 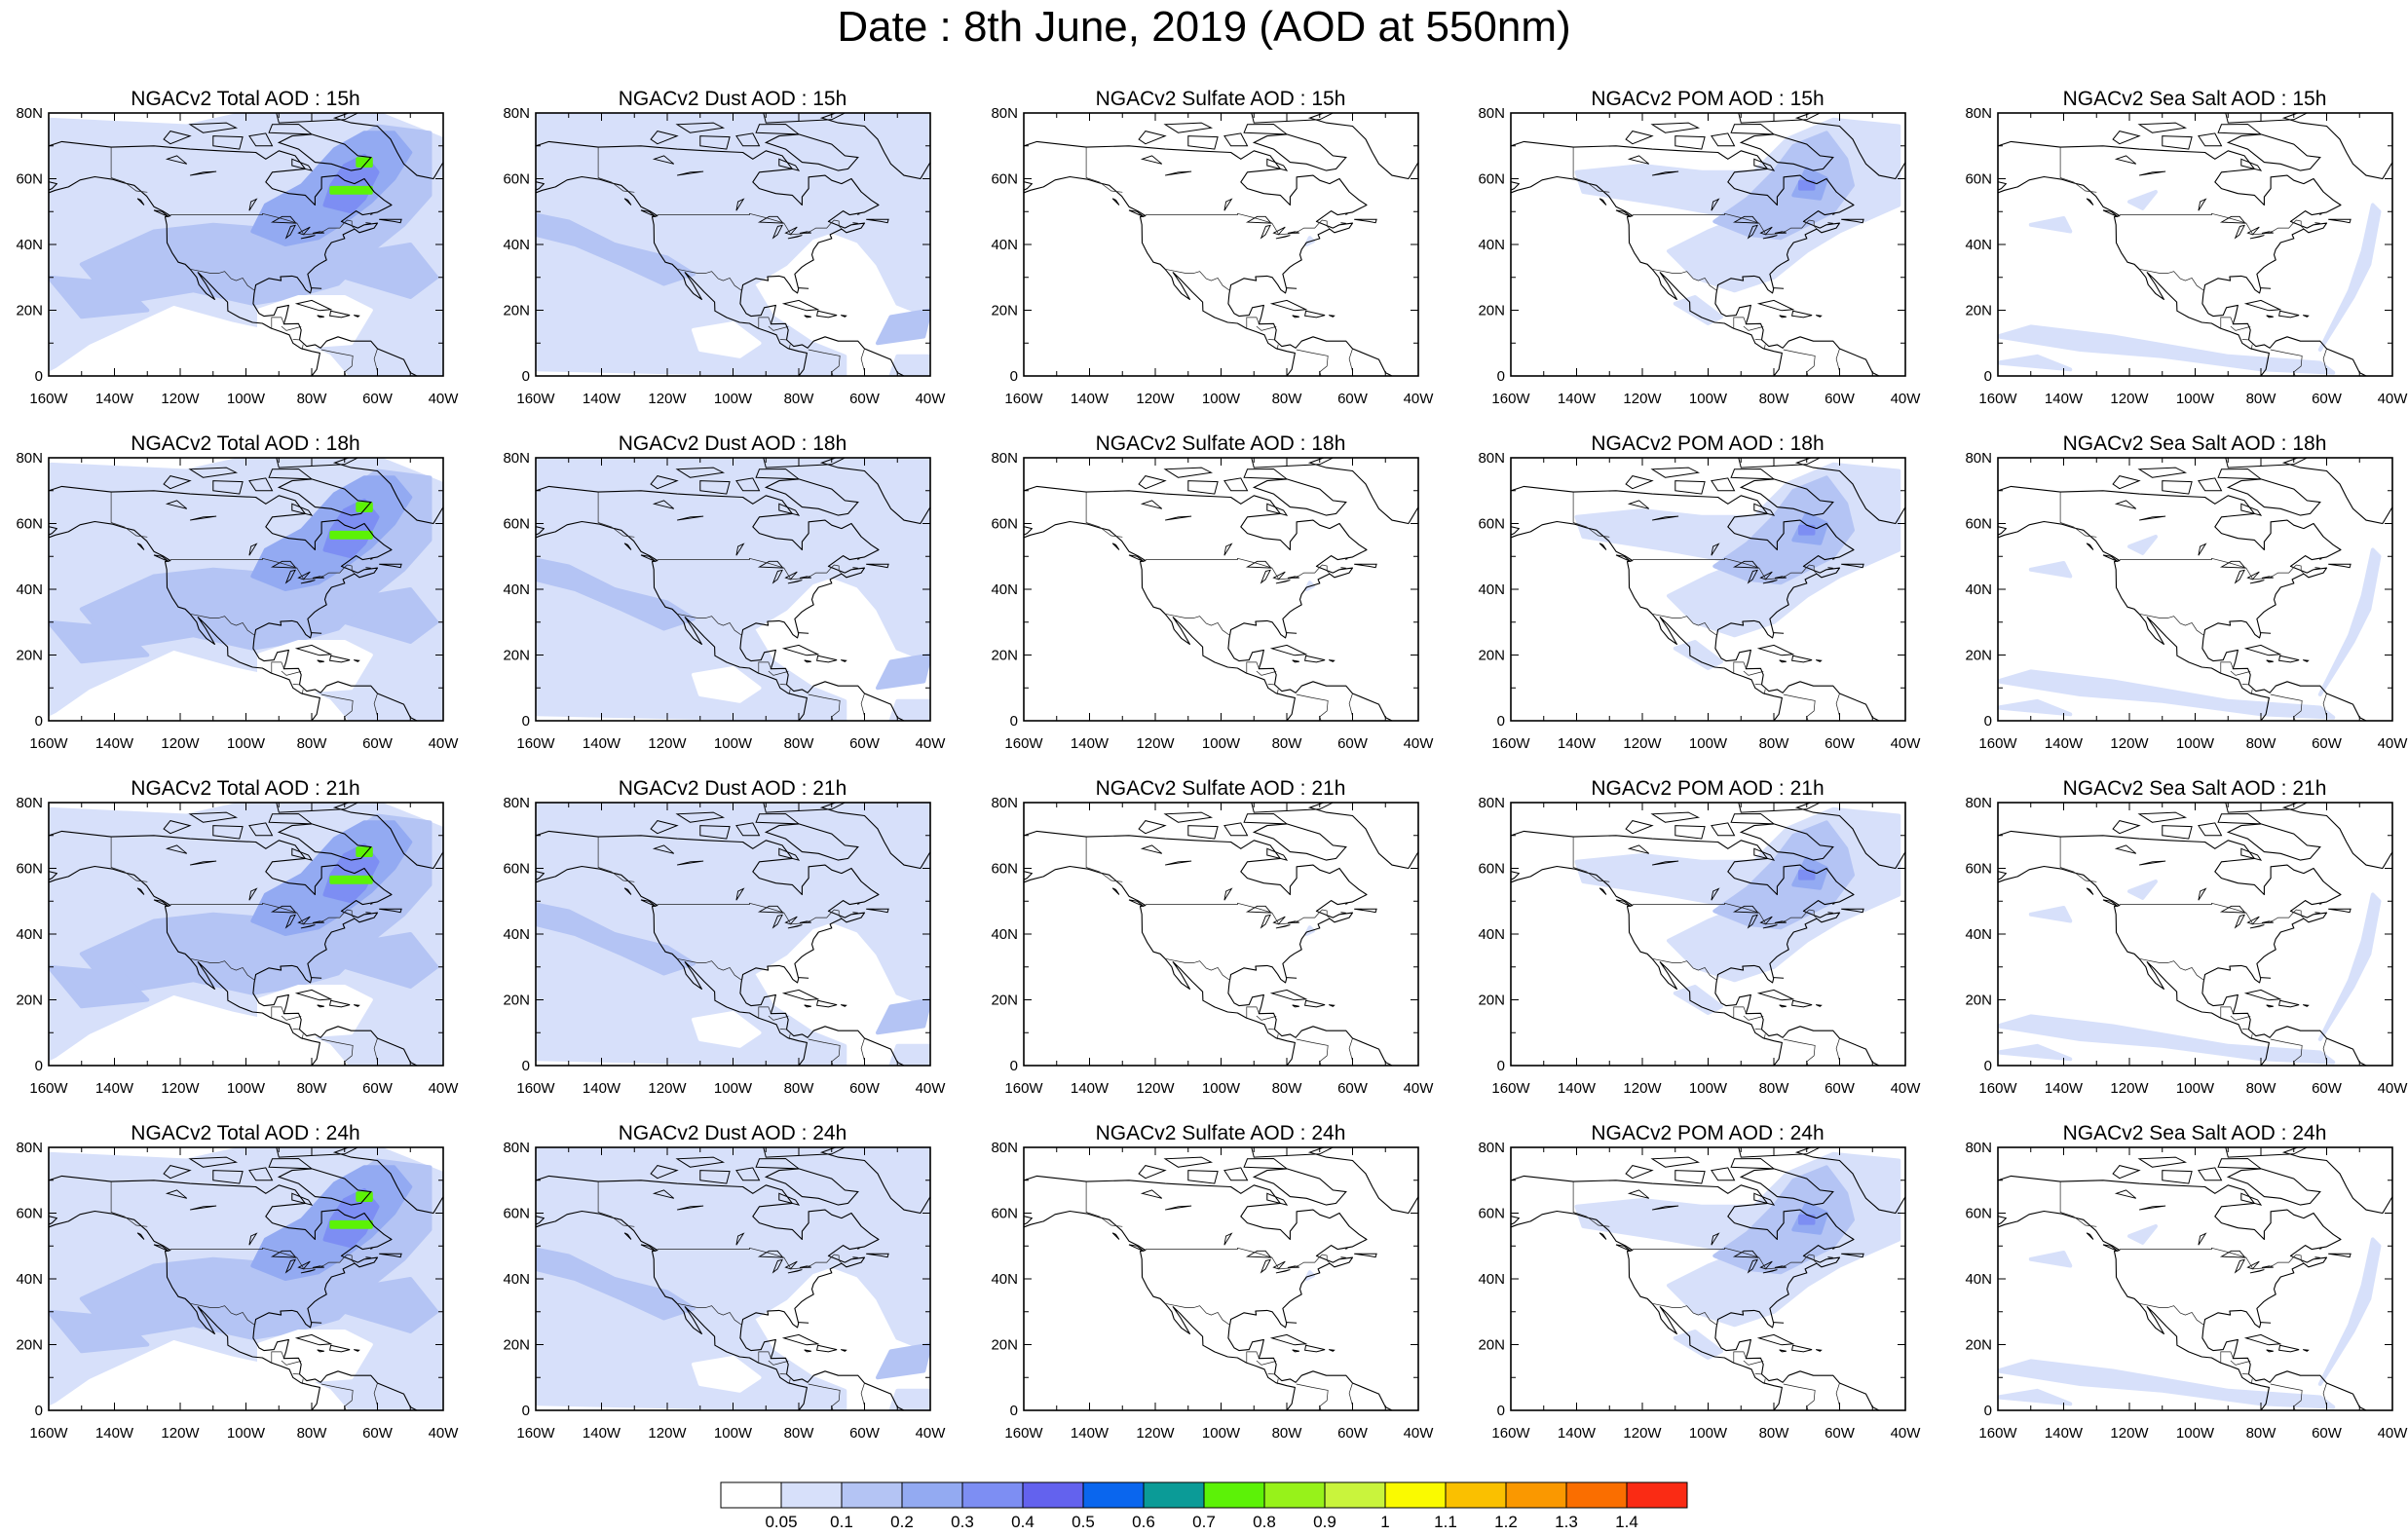 What do you see at coordinates (1566, 1522) in the screenshot?
I see `colorbar-label: 1.3` at bounding box center [1566, 1522].